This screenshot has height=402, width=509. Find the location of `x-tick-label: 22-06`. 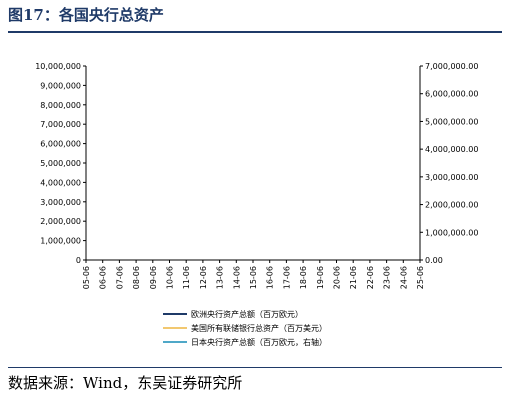

x-tick-label: 22-06 is located at coordinates (370, 277).